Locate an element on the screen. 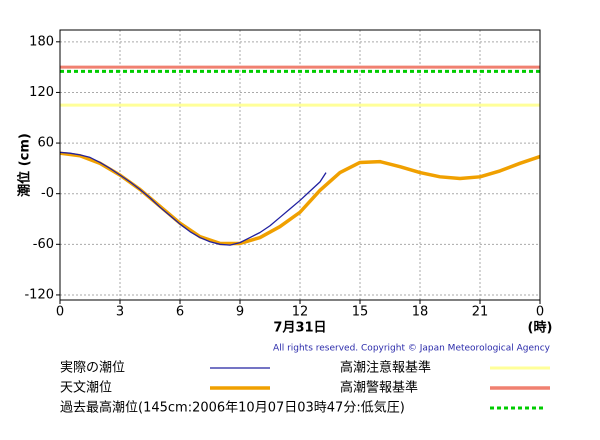 This screenshot has height=440, width=600. legend-label: 高潮警報基準 is located at coordinates (379, 388).